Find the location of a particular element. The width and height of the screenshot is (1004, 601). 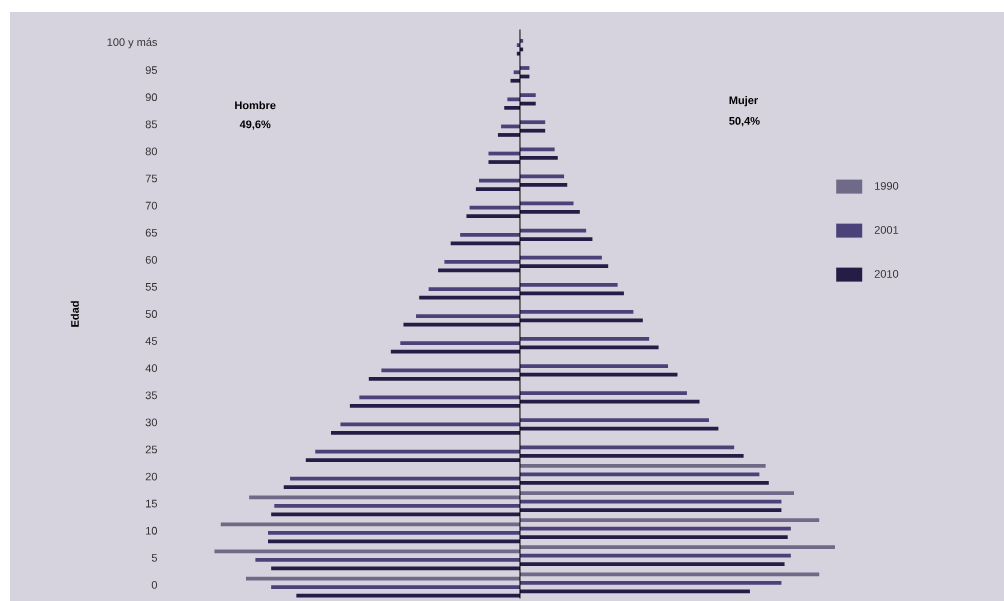

legend-label: 2010 is located at coordinates (886, 274).